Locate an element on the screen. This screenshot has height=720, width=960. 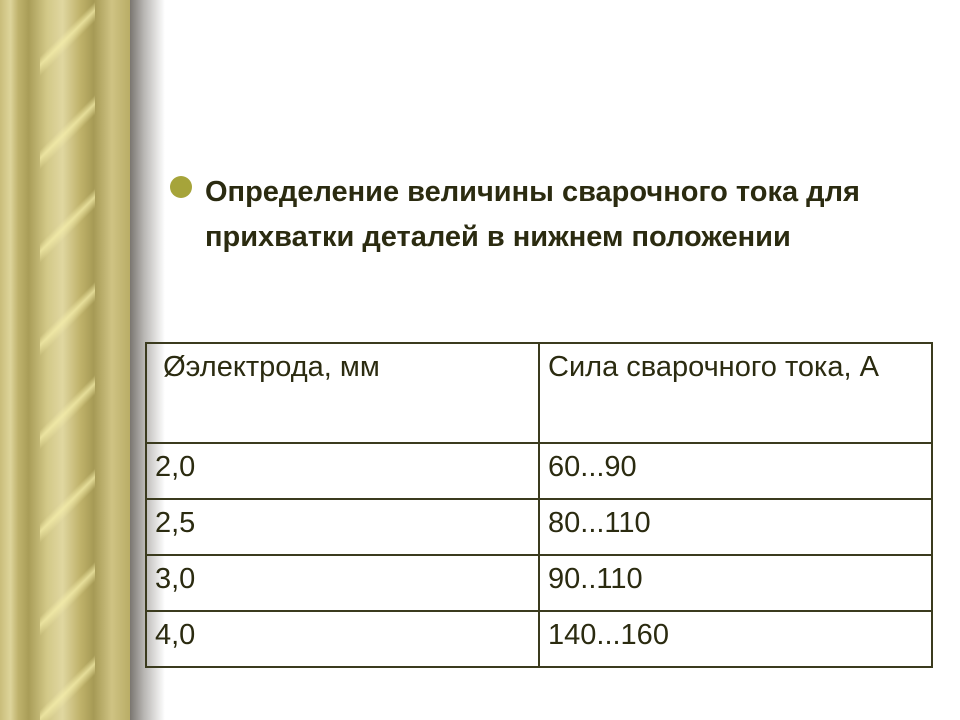
table-row: 2,0 60...90 is located at coordinates (539, 471).